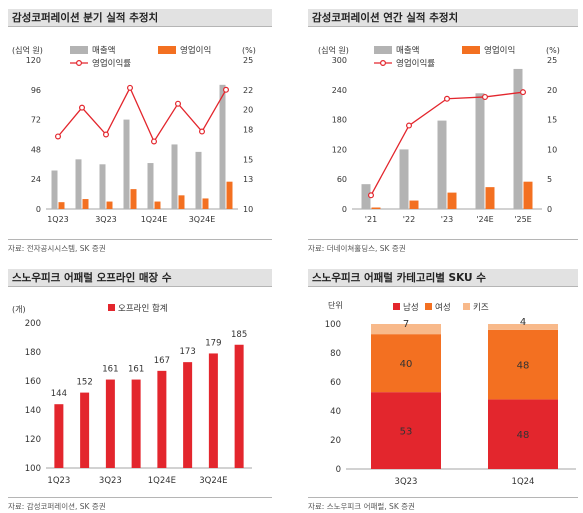 This screenshot has width=583, height=513. Describe the element at coordinates (38, 209) in the screenshot. I see `y-left-tick-label: 0` at that location.